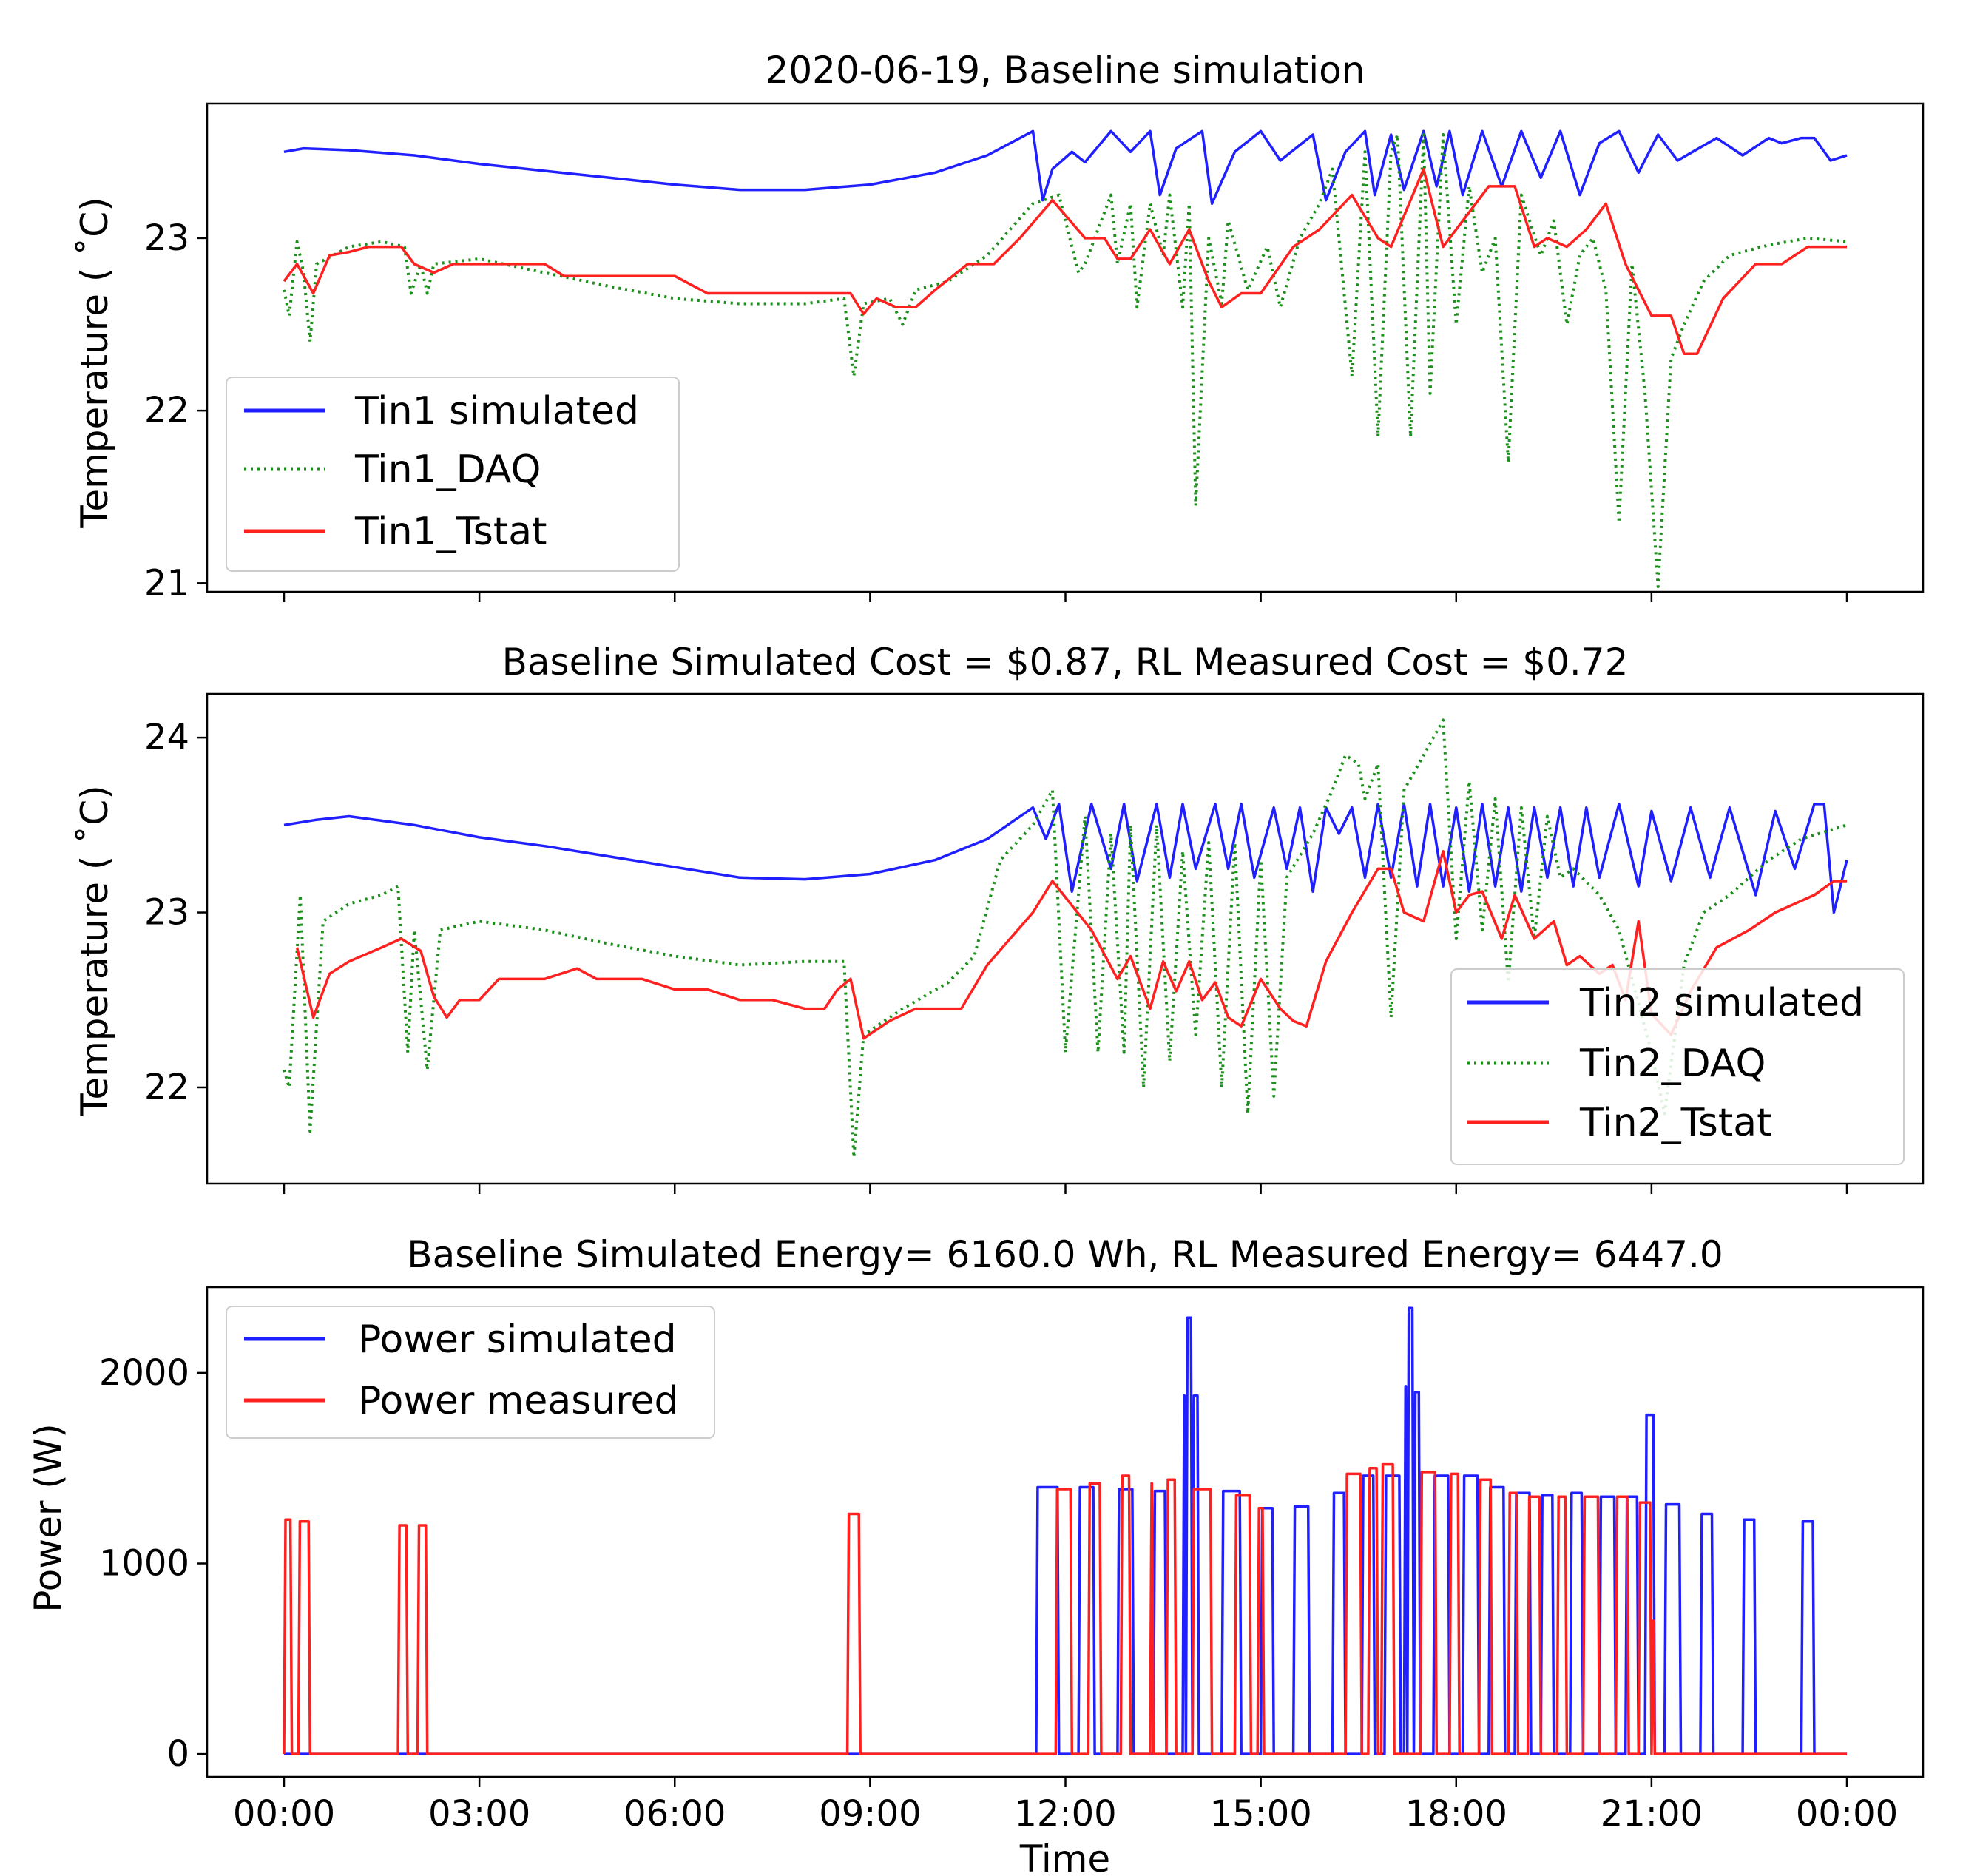 This screenshot has width=1963, height=1876. Describe the element at coordinates (167, 238) in the screenshot. I see `panel-1-ytick-label: 23` at that location.